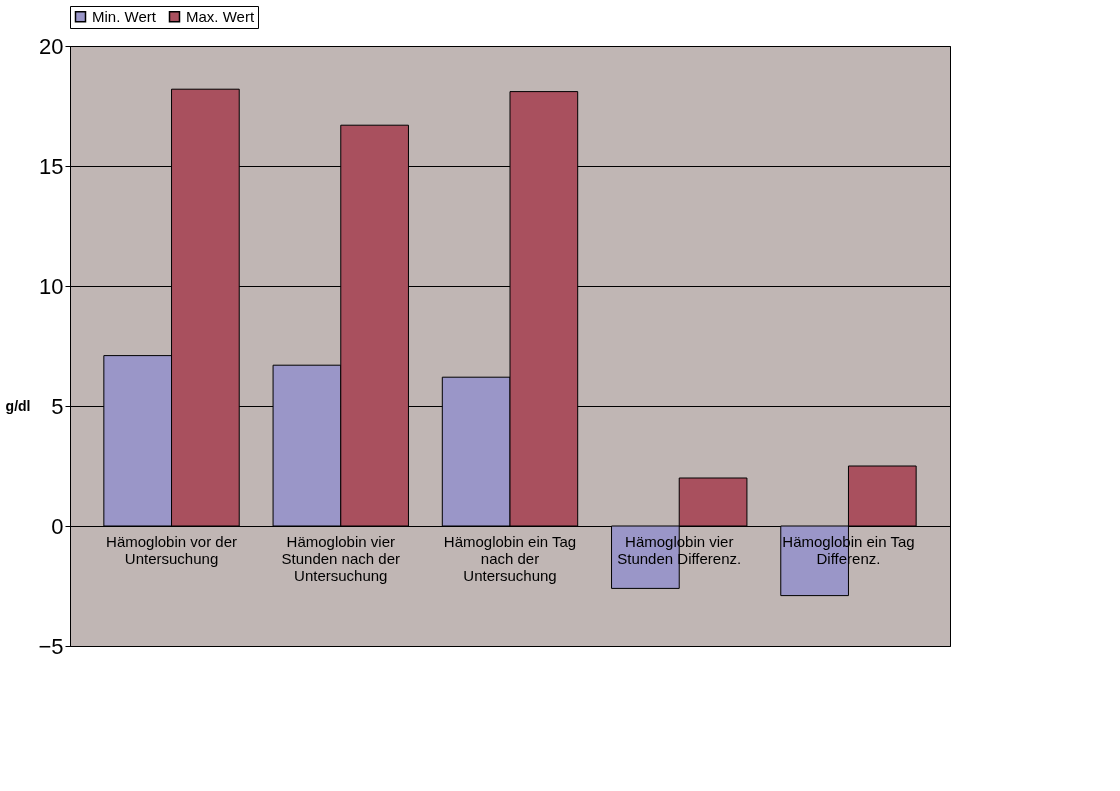 This screenshot has width=1120, height=791. I want to click on y-tick-label: −5, so click(51, 646).